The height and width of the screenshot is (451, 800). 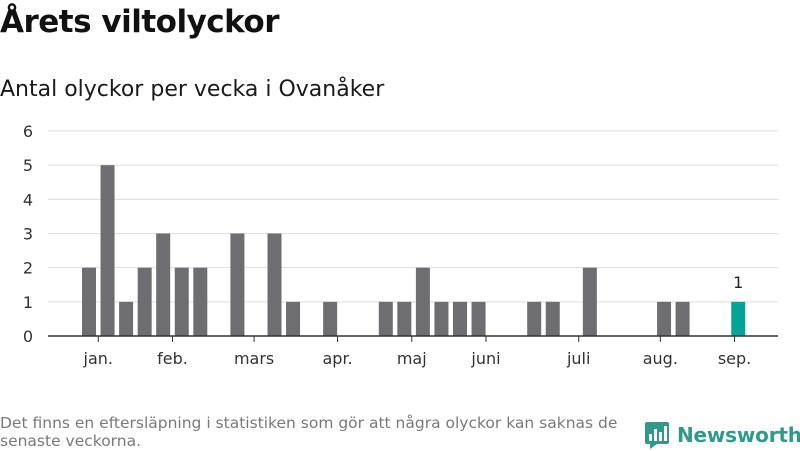 I want to click on chart-subtitle: Antal olyckor per vecka i Ovanåker, so click(x=192, y=89).